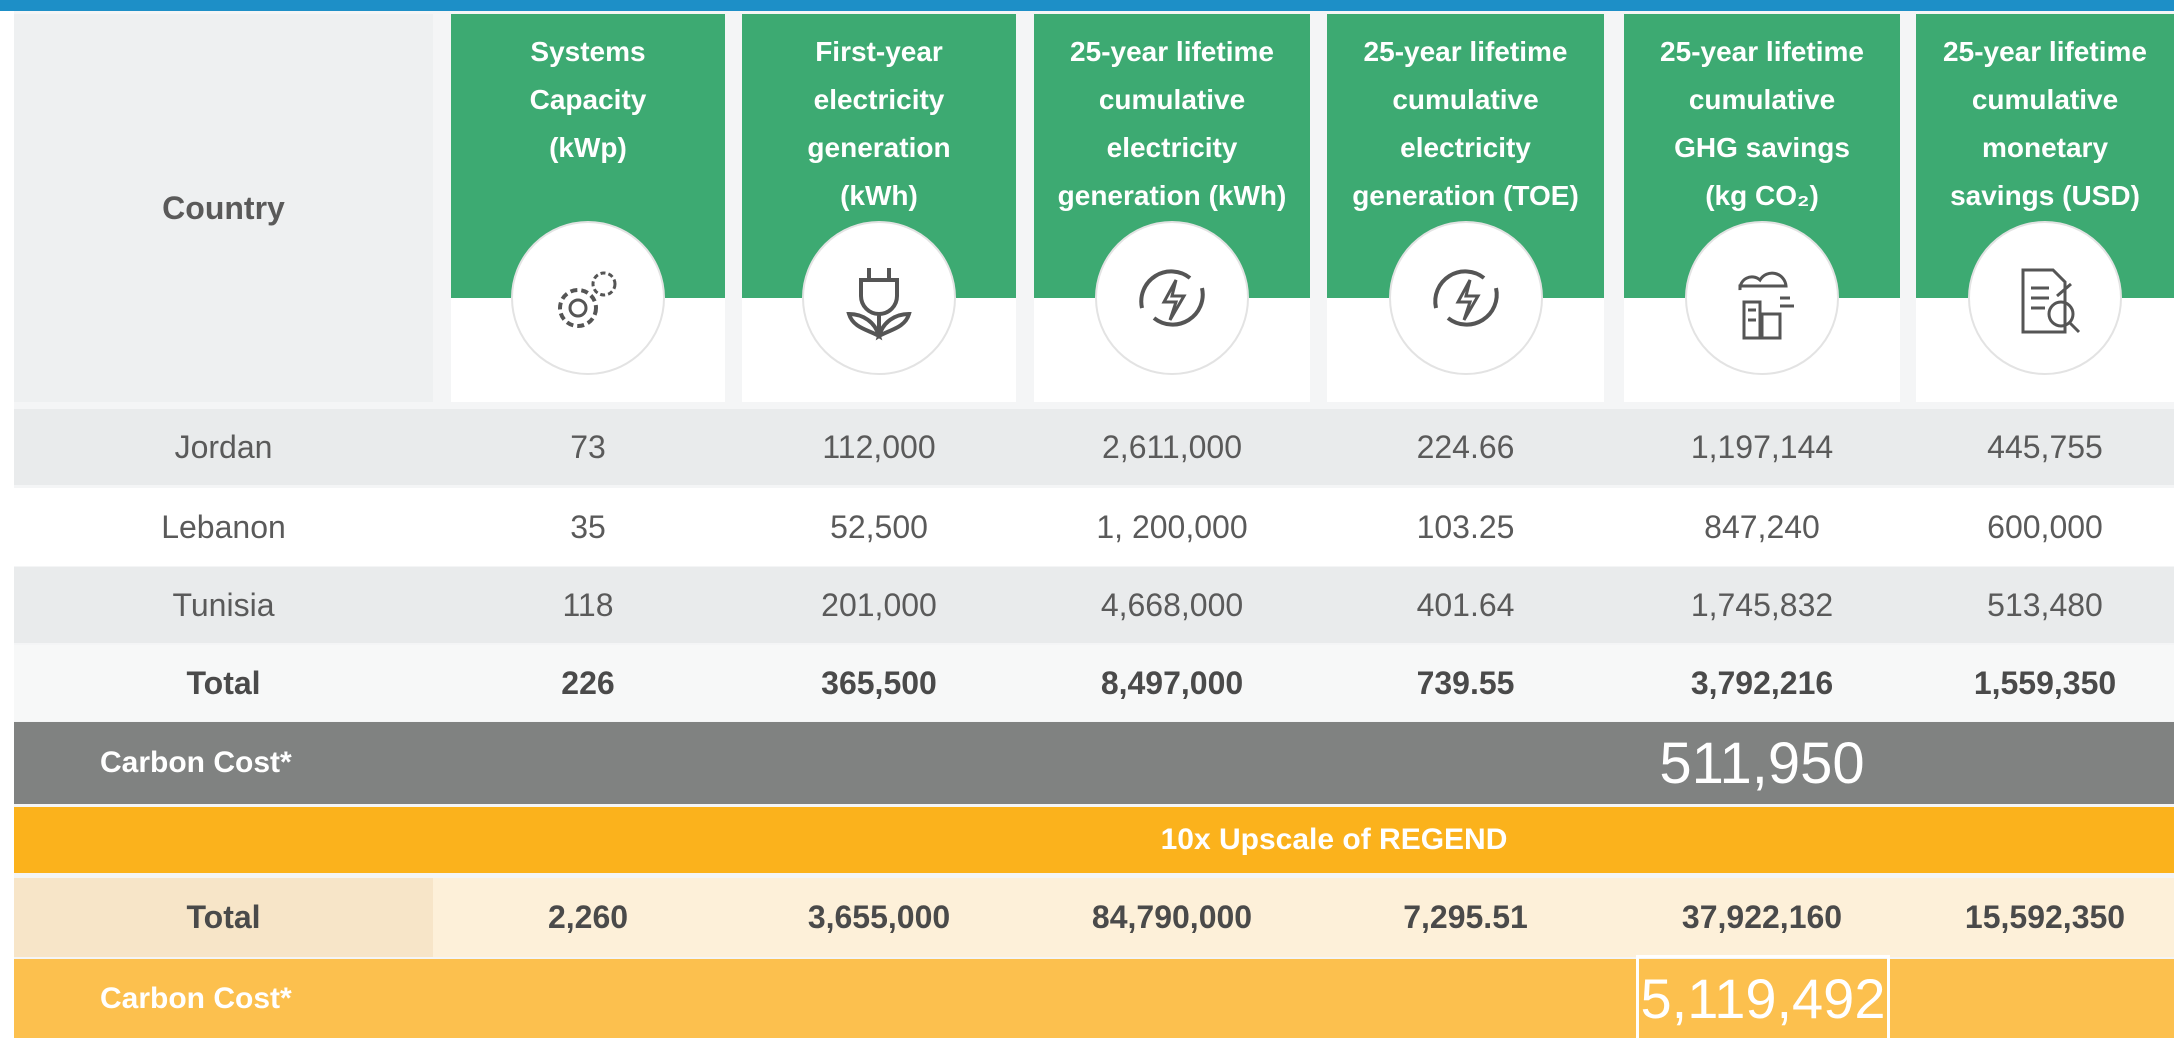 The image size is (2174, 1038). Describe the element at coordinates (2045, 682) in the screenshot. I see `total-value: 1,559,350` at that location.